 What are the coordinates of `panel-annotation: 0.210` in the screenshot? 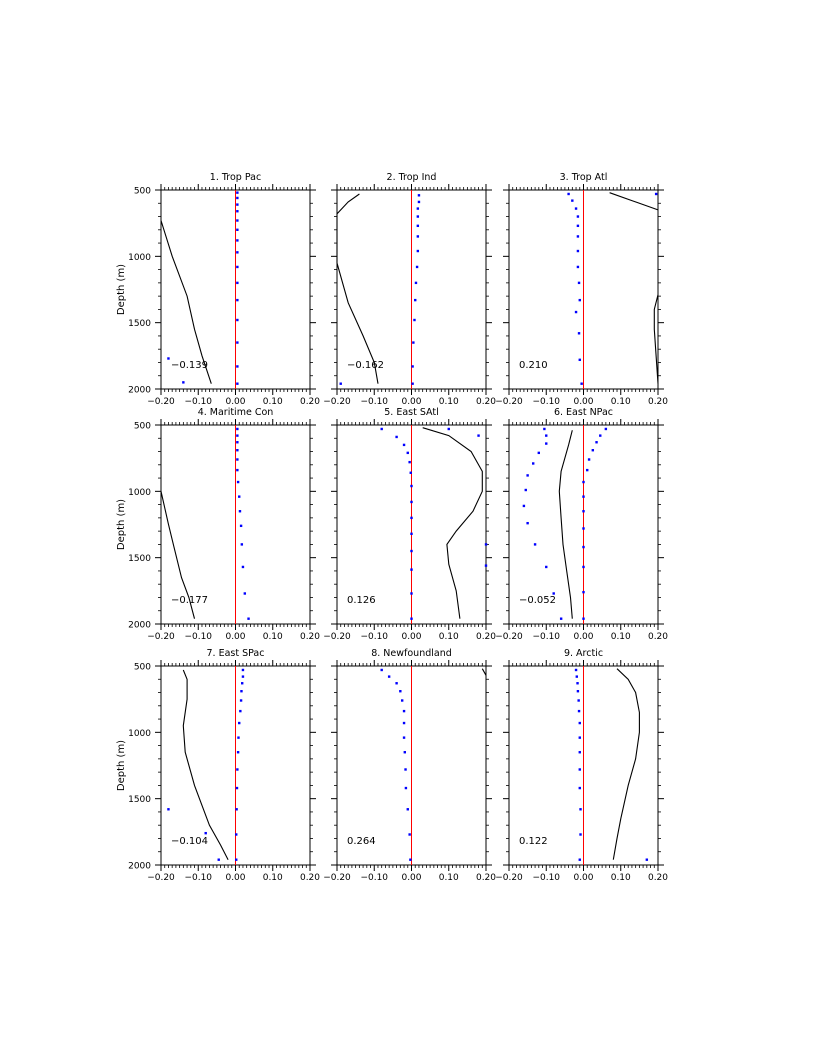 It's located at (533, 365).